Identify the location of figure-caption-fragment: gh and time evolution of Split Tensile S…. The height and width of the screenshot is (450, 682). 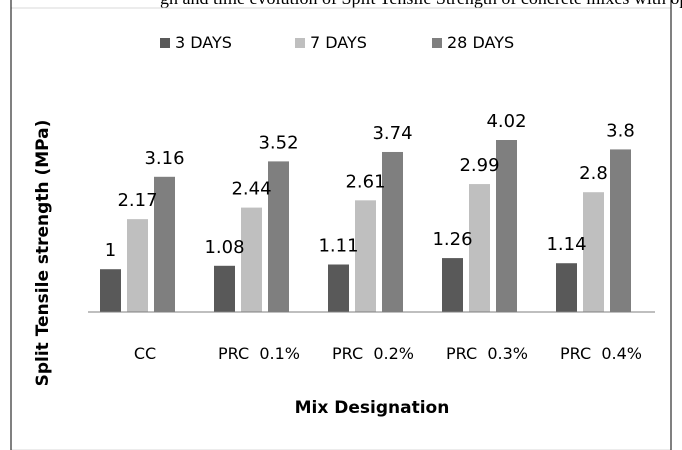
(341, 6).